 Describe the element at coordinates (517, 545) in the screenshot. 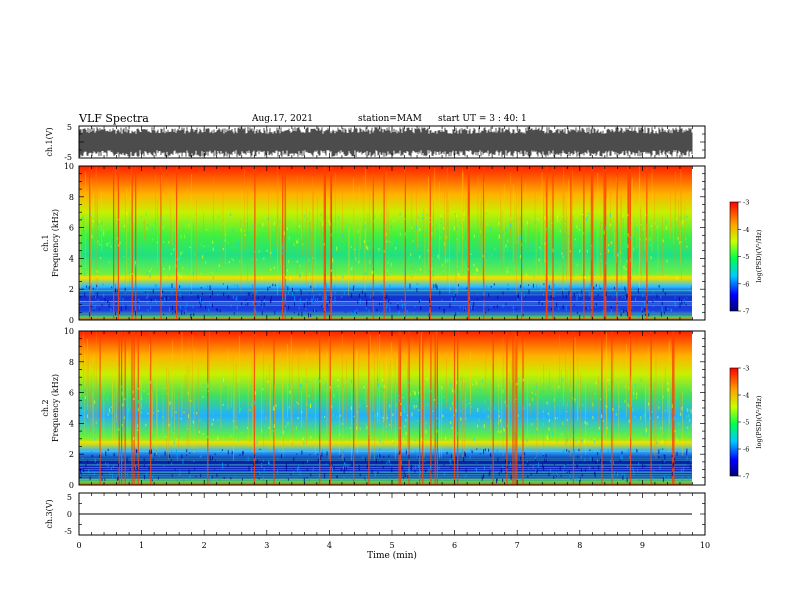

I see `time-axis-tick-label: 7` at that location.